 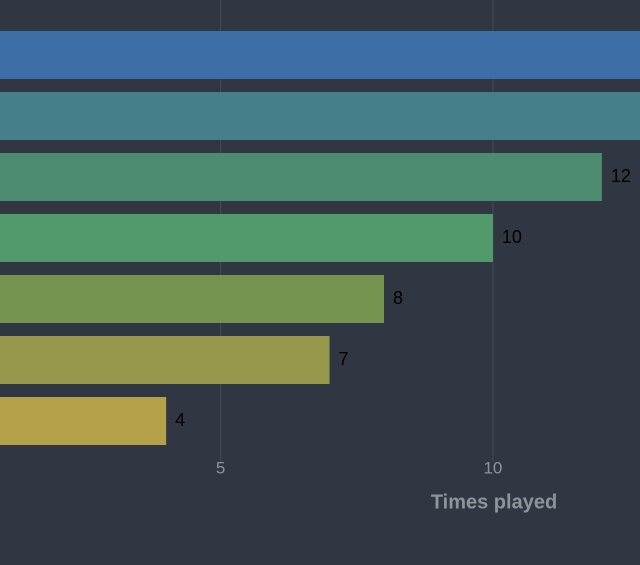 What do you see at coordinates (492, 467) in the screenshot?
I see `x-tick-label: 10` at bounding box center [492, 467].